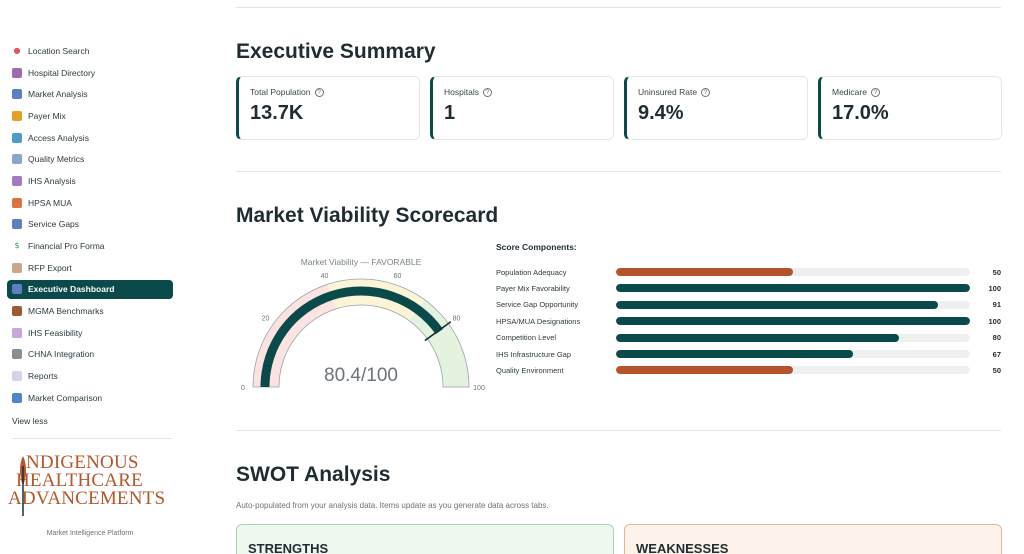 The image size is (1024, 554). What do you see at coordinates (17, 289) in the screenshot?
I see `dashboard-icon` at bounding box center [17, 289].